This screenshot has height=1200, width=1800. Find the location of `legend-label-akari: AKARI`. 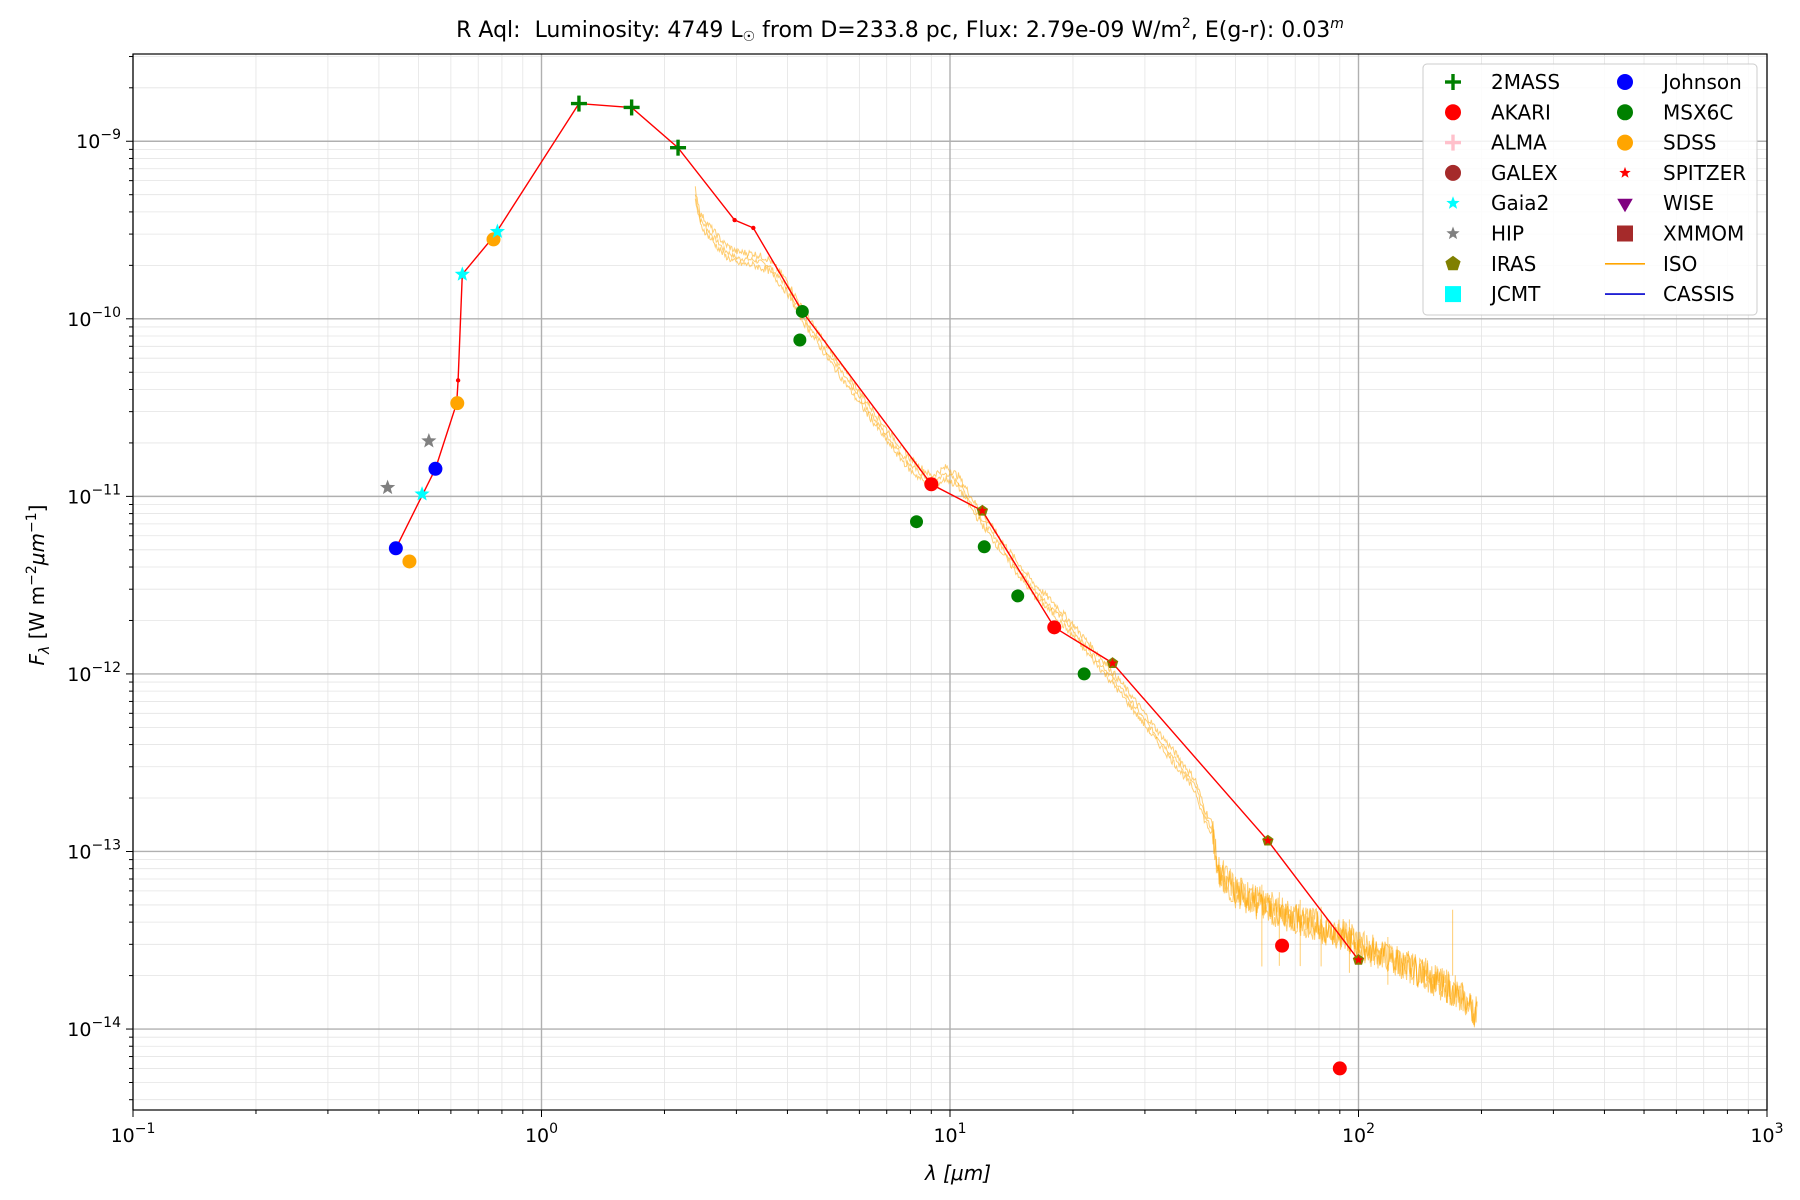

legend-label-akari: AKARI is located at coordinates (1521, 112).